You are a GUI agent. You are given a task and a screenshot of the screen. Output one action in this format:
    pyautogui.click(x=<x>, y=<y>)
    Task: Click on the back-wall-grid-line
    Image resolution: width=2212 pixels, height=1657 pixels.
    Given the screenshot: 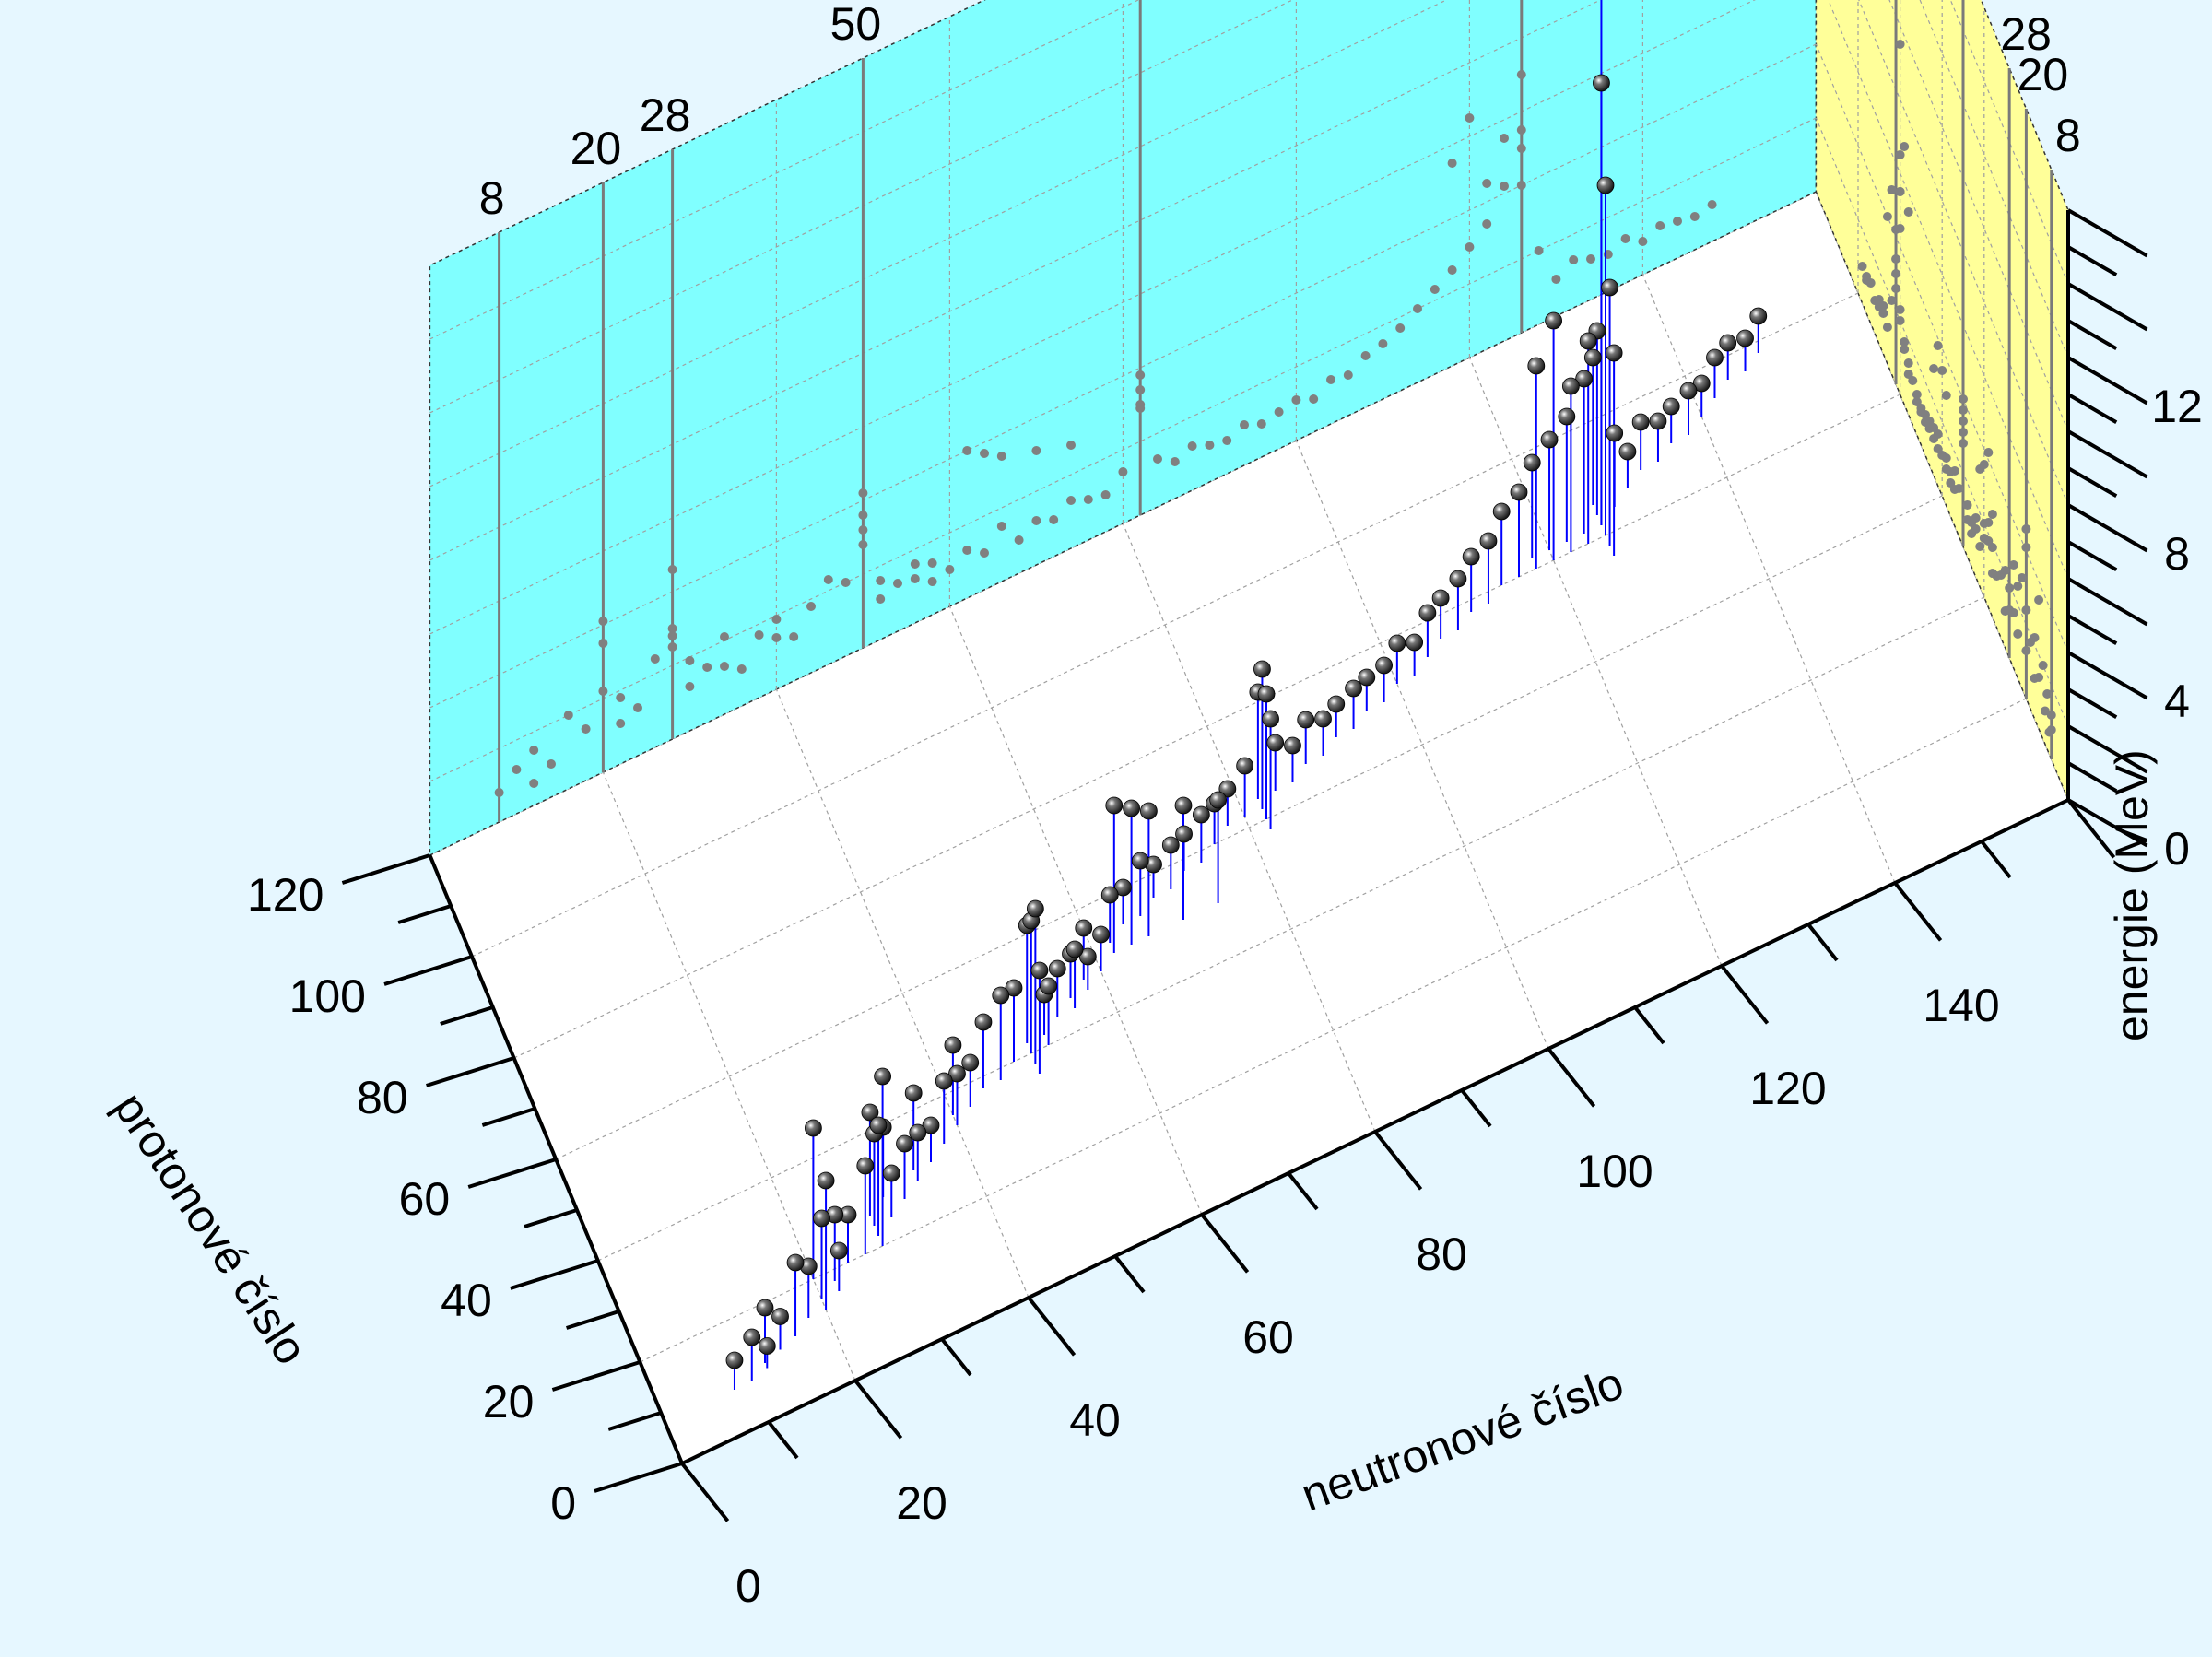 What is the action you would take?
    pyautogui.click(x=861, y=207)
    